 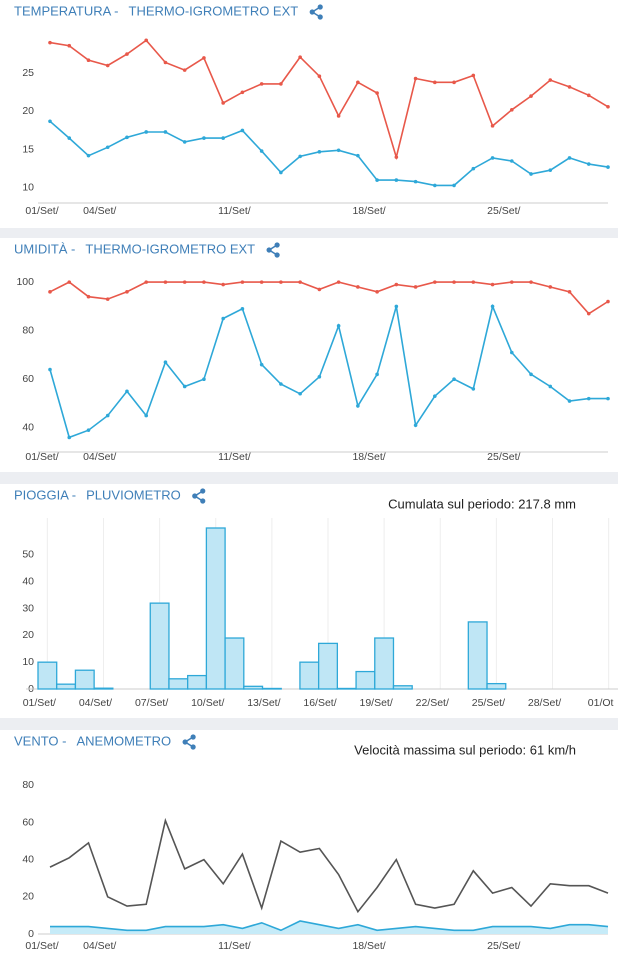 What do you see at coordinates (133, 494) in the screenshot?
I see `chart-subtitle: PLUVIOMETRO` at bounding box center [133, 494].